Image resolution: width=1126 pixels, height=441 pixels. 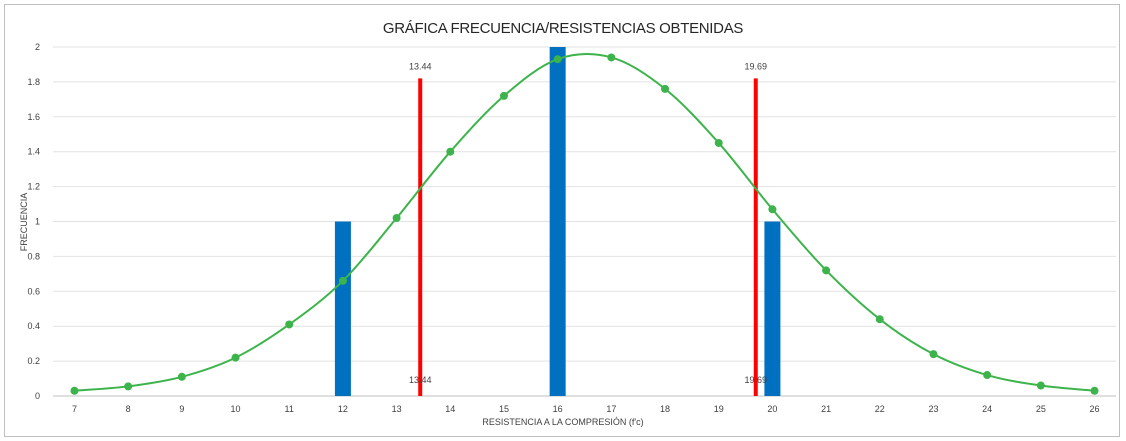 What do you see at coordinates (562, 422) in the screenshot?
I see `x-axis-label: RESISTENCIA A LA COMPRESIÓN (f'c)` at bounding box center [562, 422].